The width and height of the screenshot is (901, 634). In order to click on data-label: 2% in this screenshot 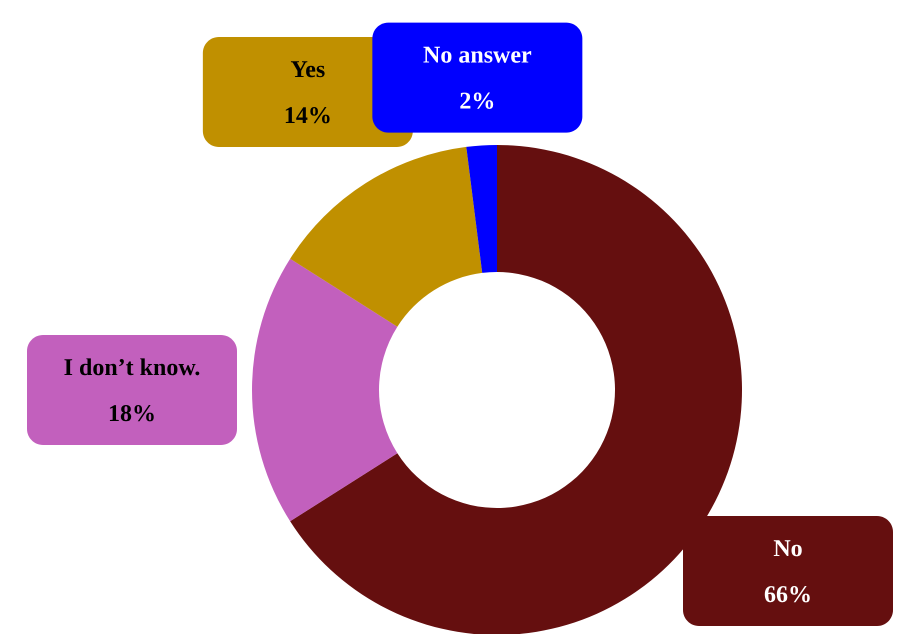, I will do `click(477, 101)`.